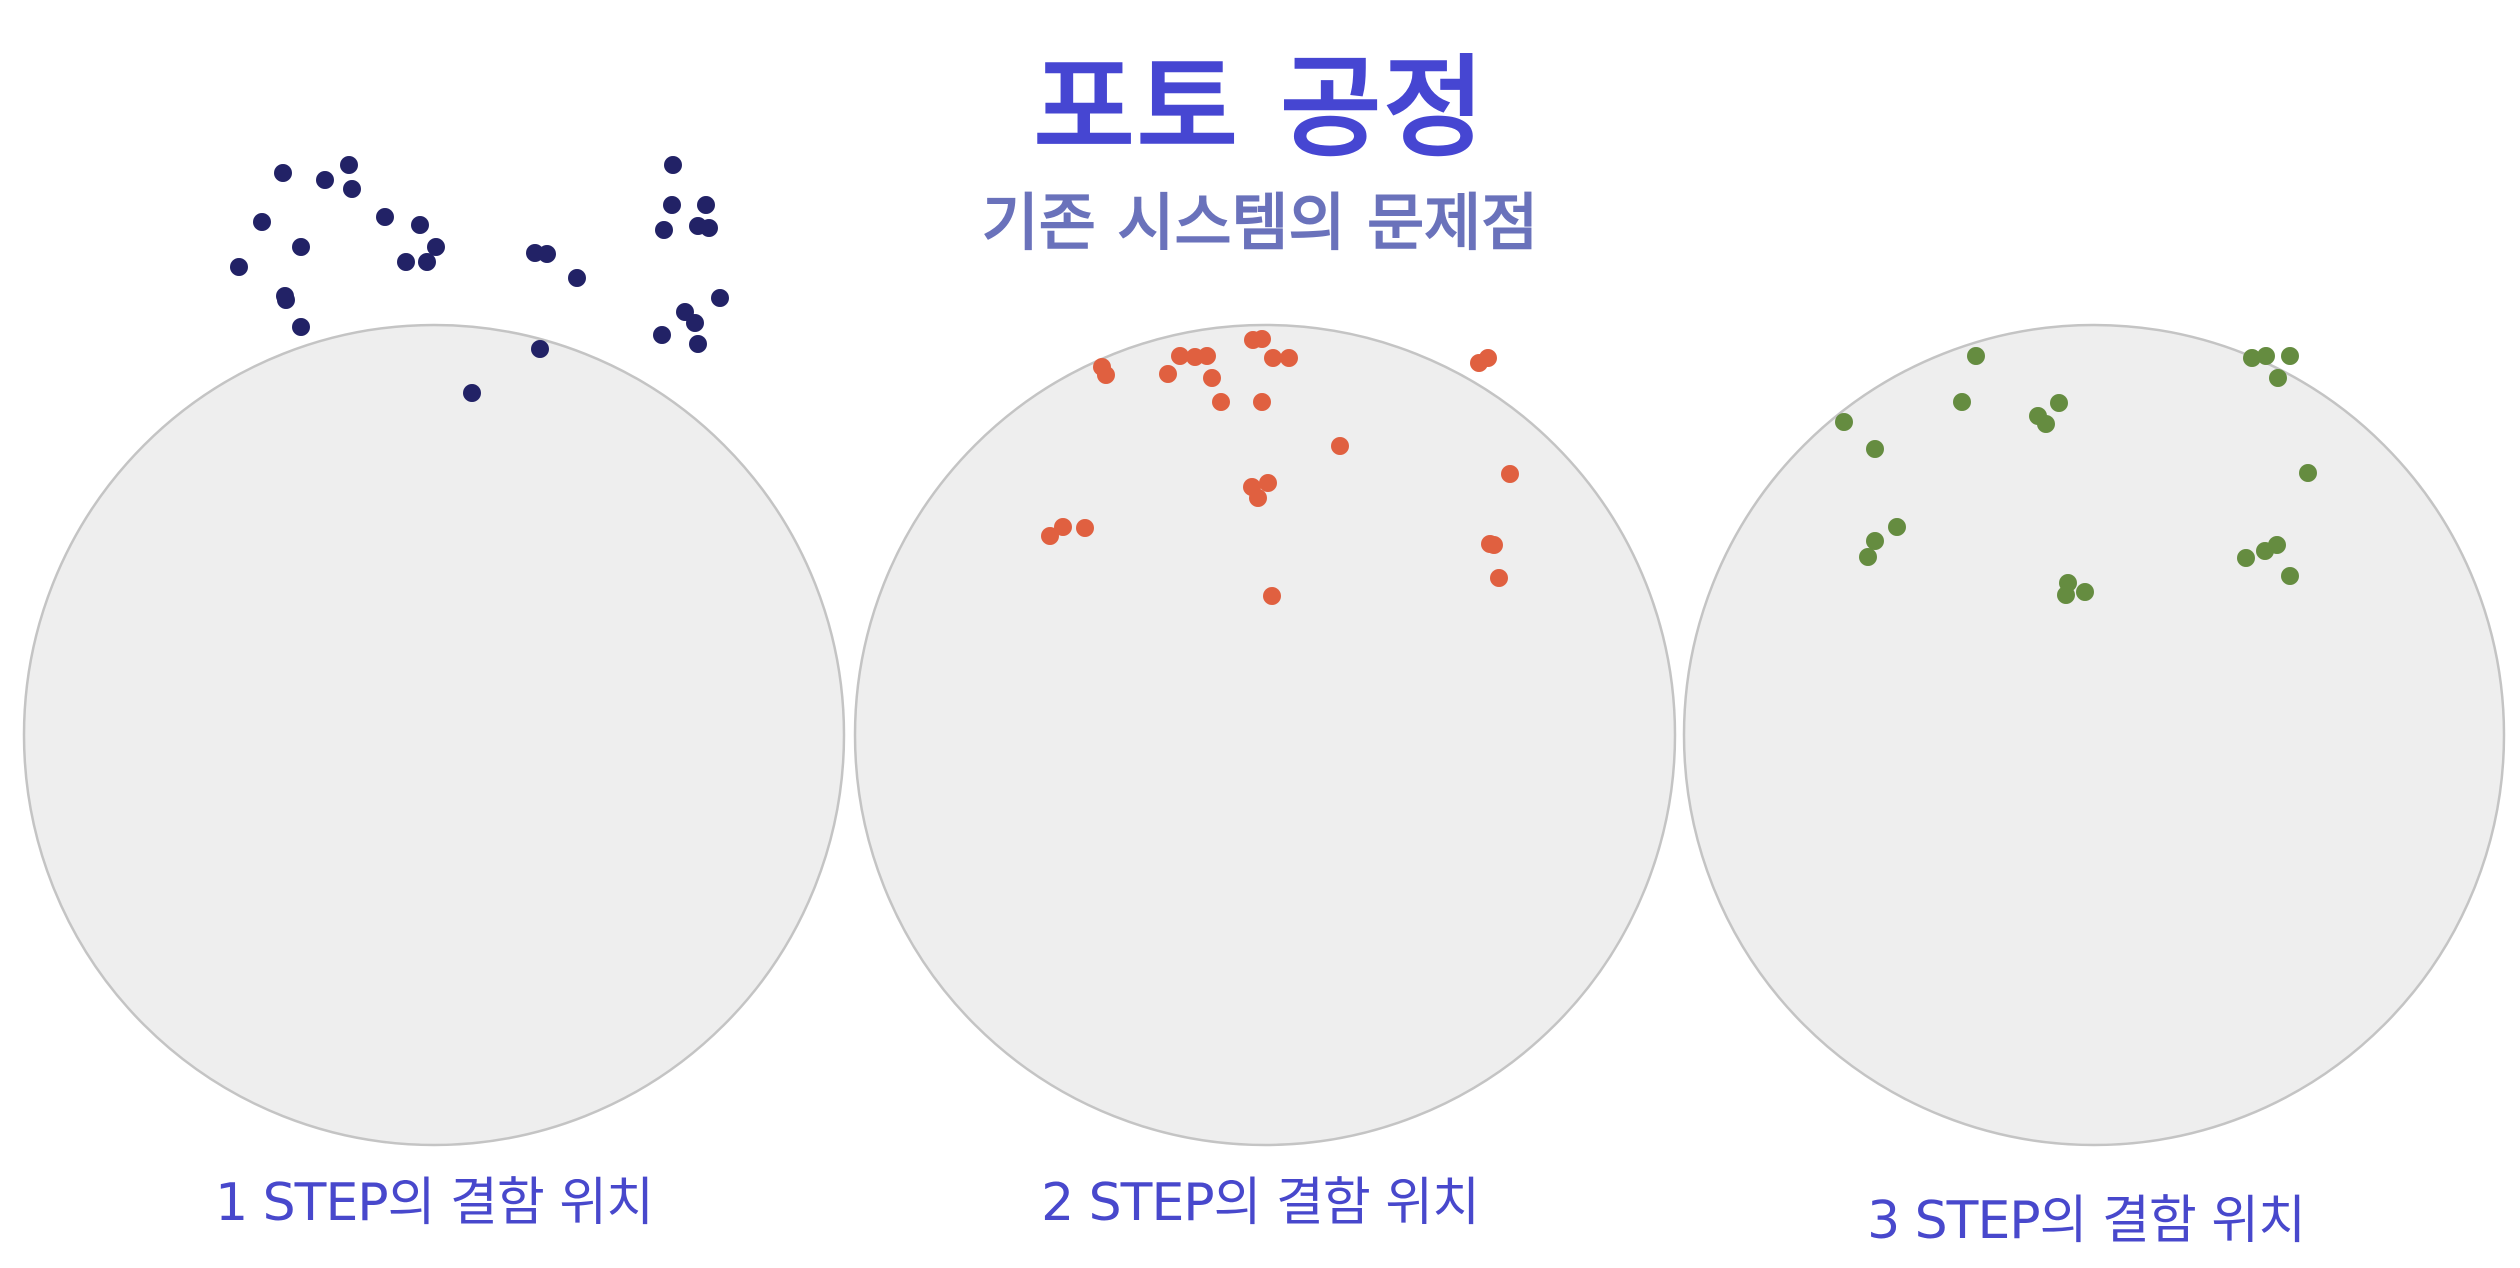 This screenshot has width=2520, height=1268. What do you see at coordinates (2086, 1221) in the screenshot?
I see `wafer-caption-step-3: 3 STEP의 결함 위치` at bounding box center [2086, 1221].